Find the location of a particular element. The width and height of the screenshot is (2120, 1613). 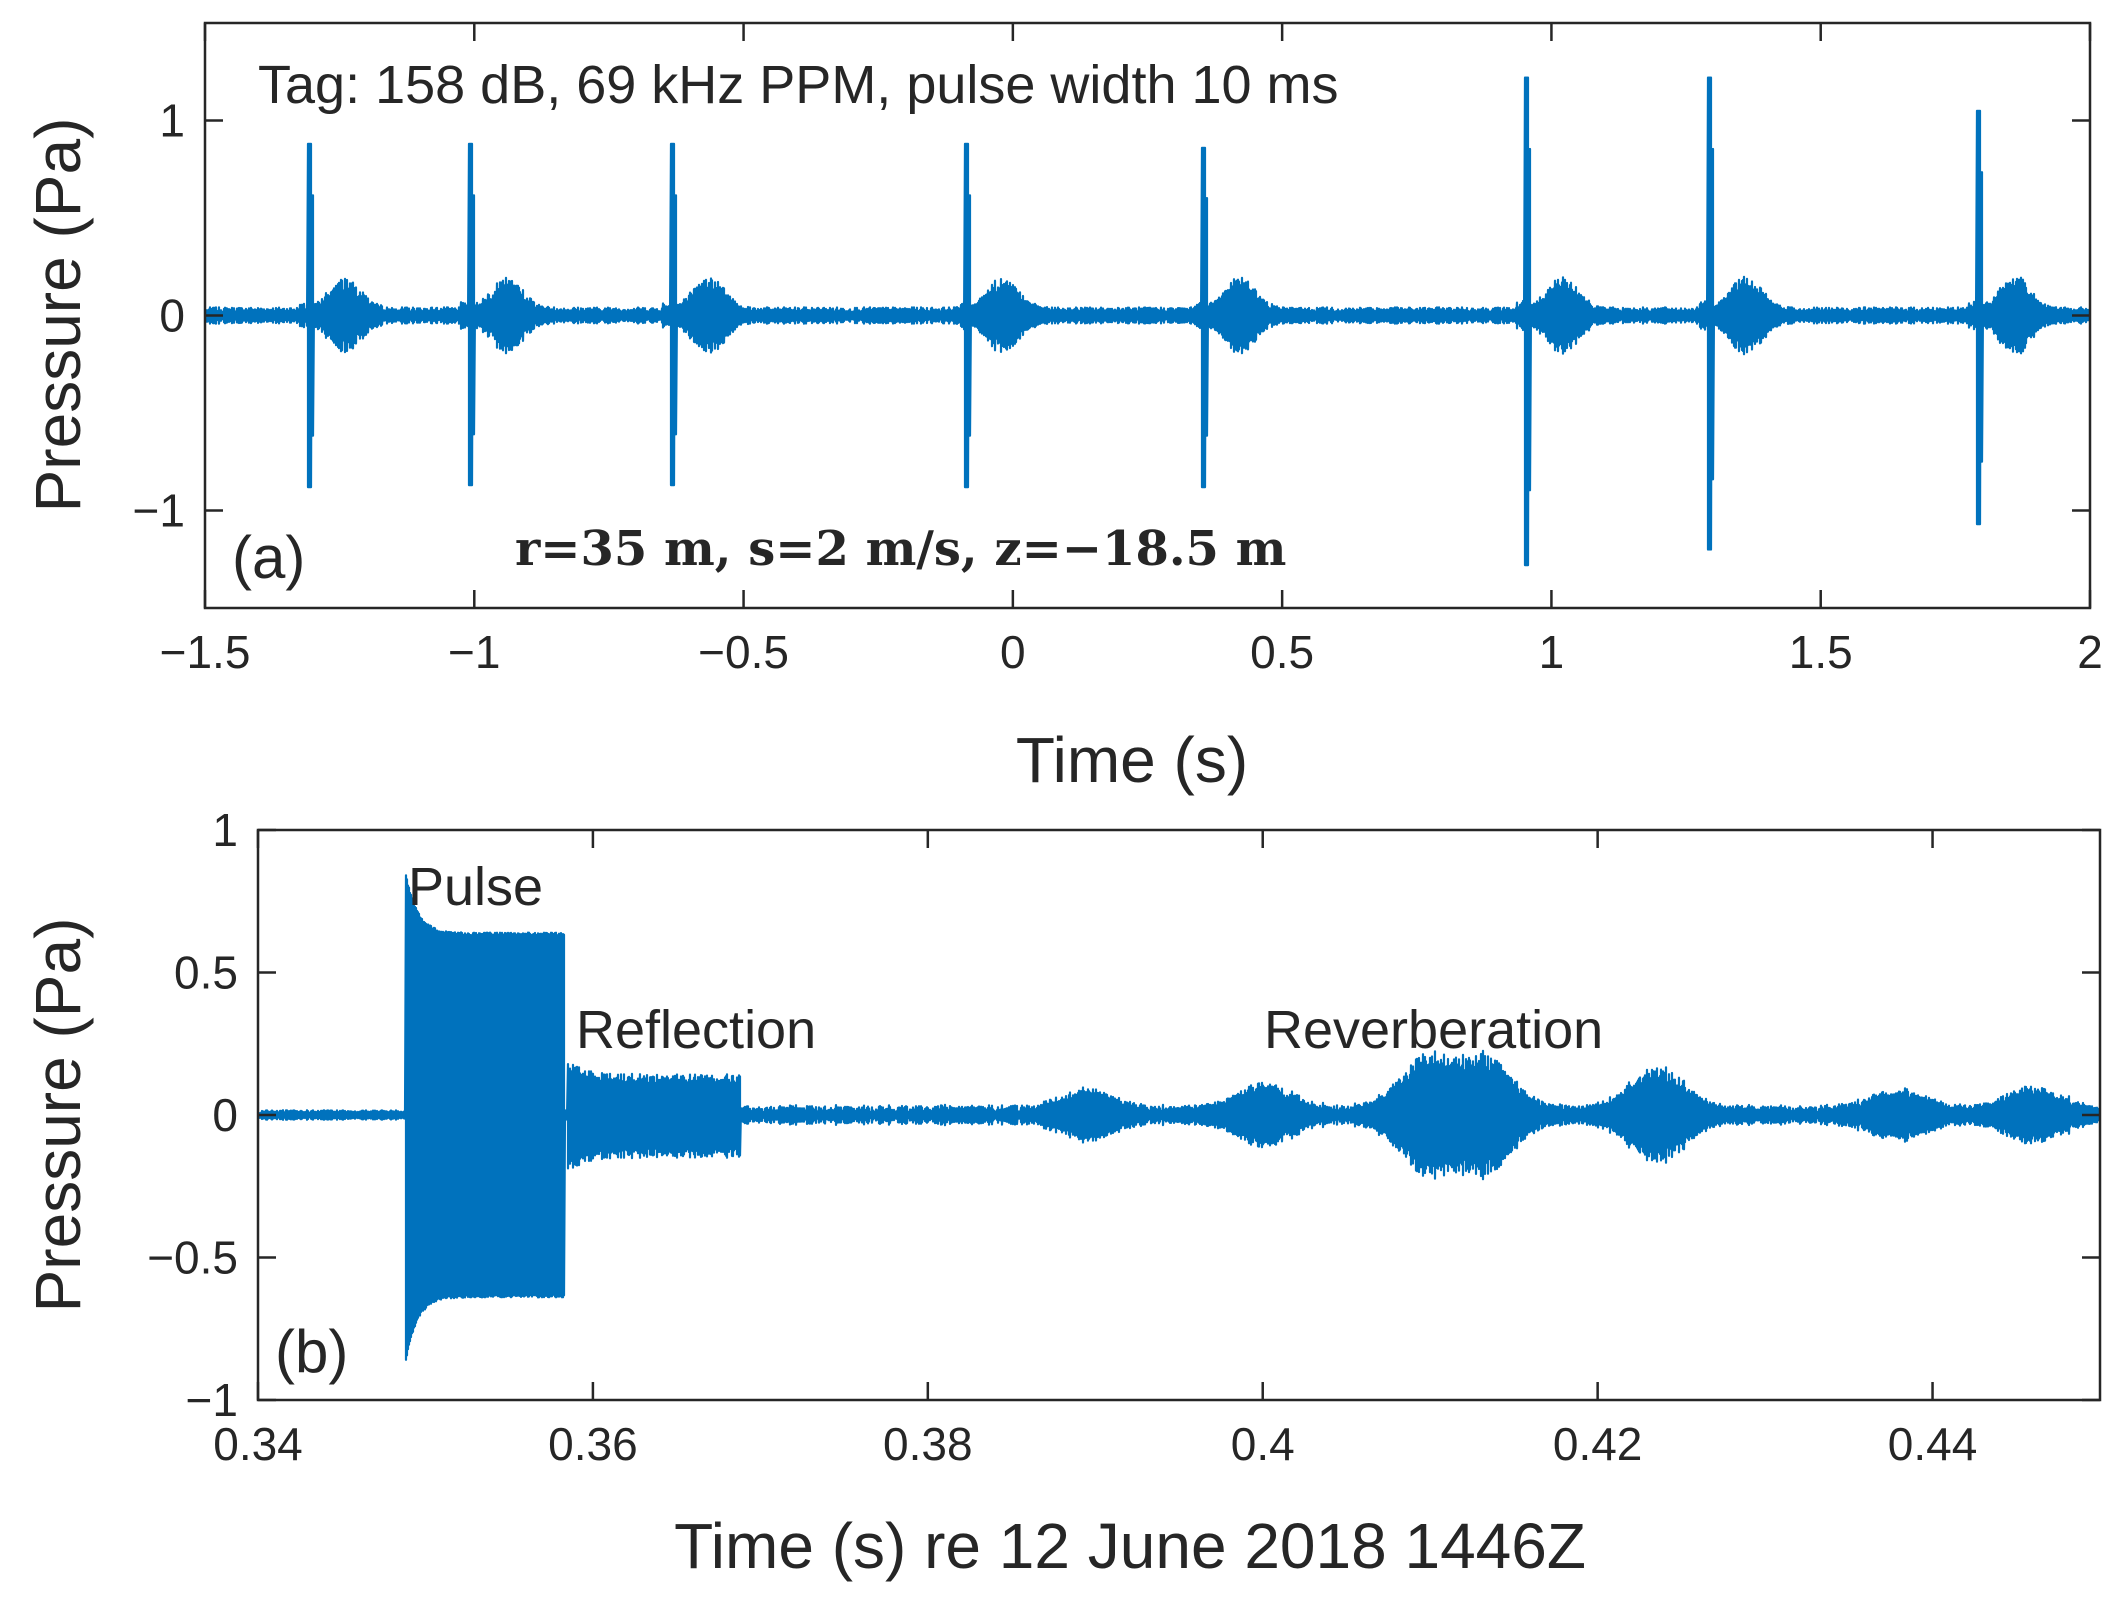

y-axis-label-a: Pressure (Pa) is located at coordinates (58, 315).